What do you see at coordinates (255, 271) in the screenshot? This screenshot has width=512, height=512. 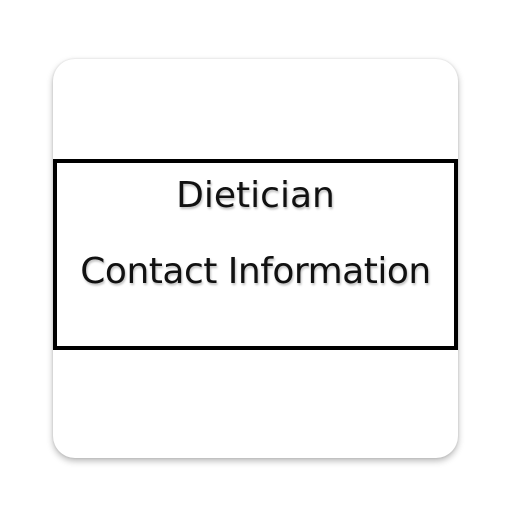 I see `app-title-line-2: Contact Information` at bounding box center [255, 271].